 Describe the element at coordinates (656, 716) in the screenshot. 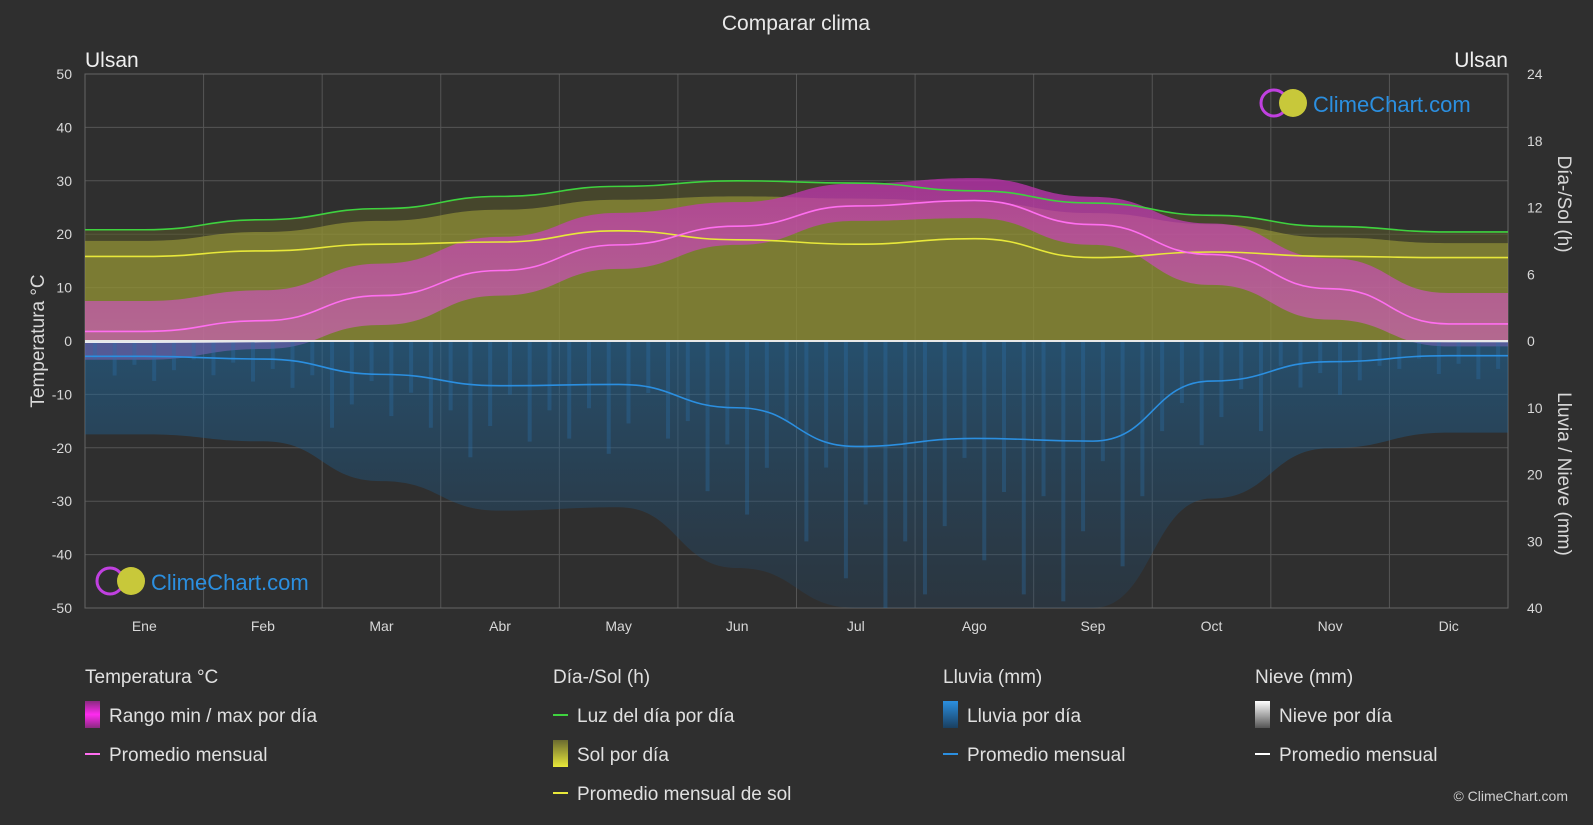

I see `legend-item-label: Luz del día por día` at that location.